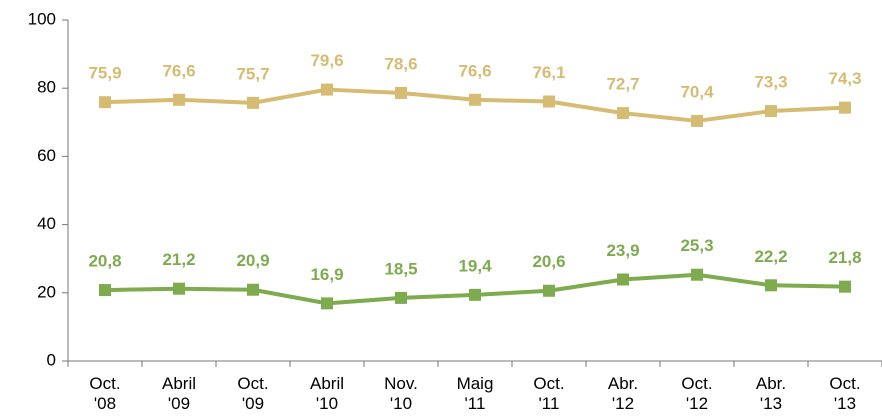 This screenshot has height=419, width=882. I want to click on y-tick-label: 20, so click(46, 291).